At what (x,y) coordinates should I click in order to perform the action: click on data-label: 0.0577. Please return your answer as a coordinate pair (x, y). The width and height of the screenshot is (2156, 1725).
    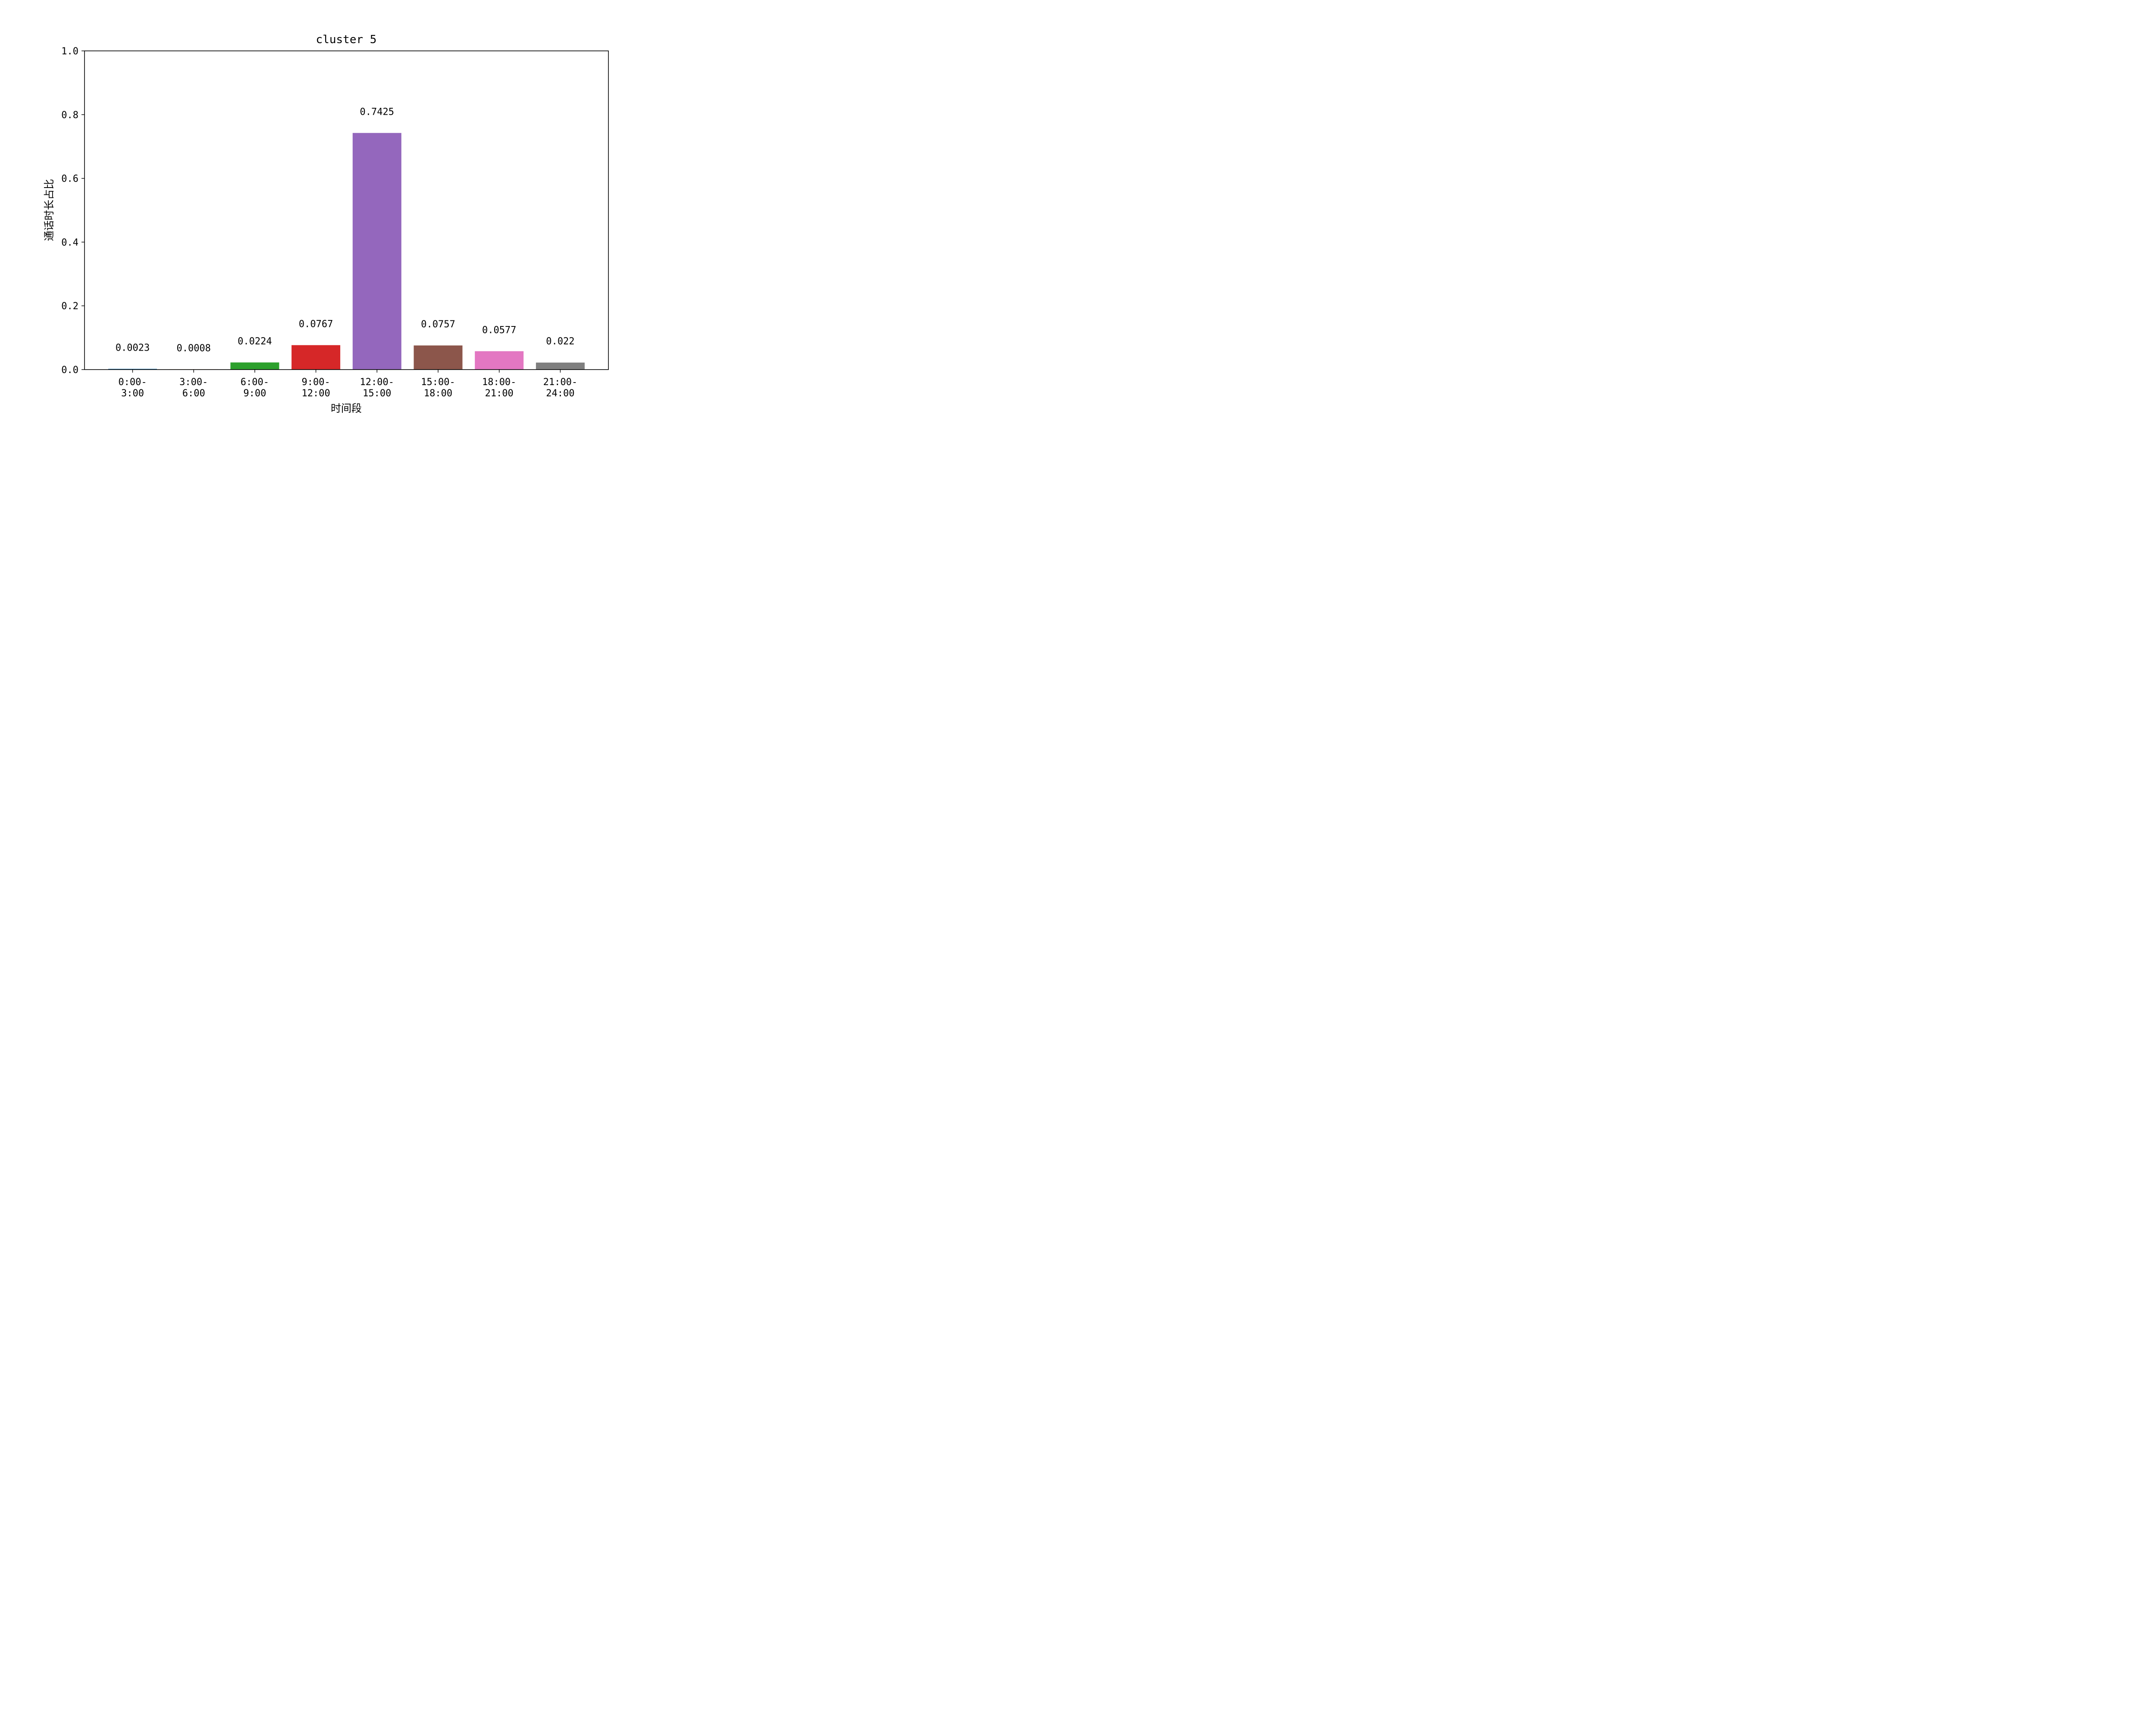
    Looking at the image, I should click on (499, 330).